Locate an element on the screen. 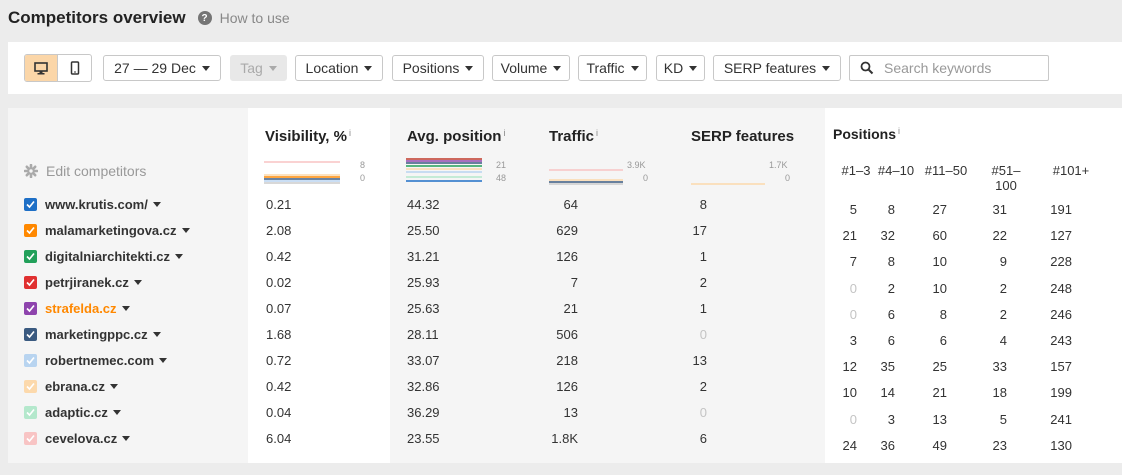 The image size is (1122, 475). positions-value: 12 is located at coordinates (849, 367).